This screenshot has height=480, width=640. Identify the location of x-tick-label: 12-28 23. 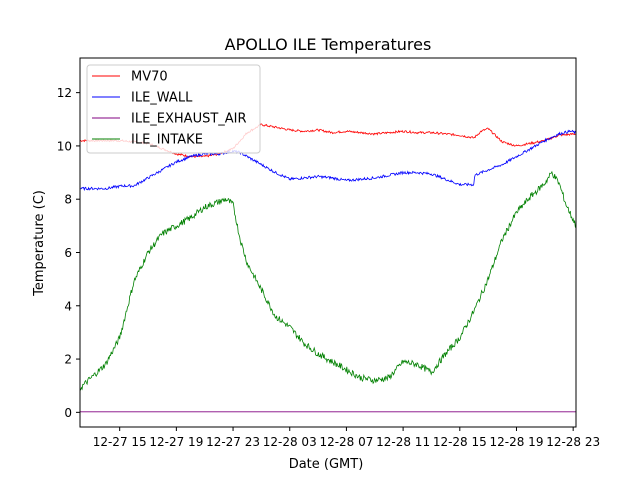
(573, 442).